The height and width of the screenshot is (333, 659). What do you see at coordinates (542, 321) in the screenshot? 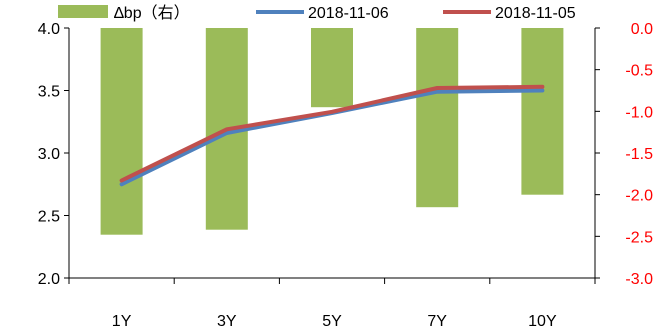
I see `x-tick-label-10Y: 10Y` at bounding box center [542, 321].